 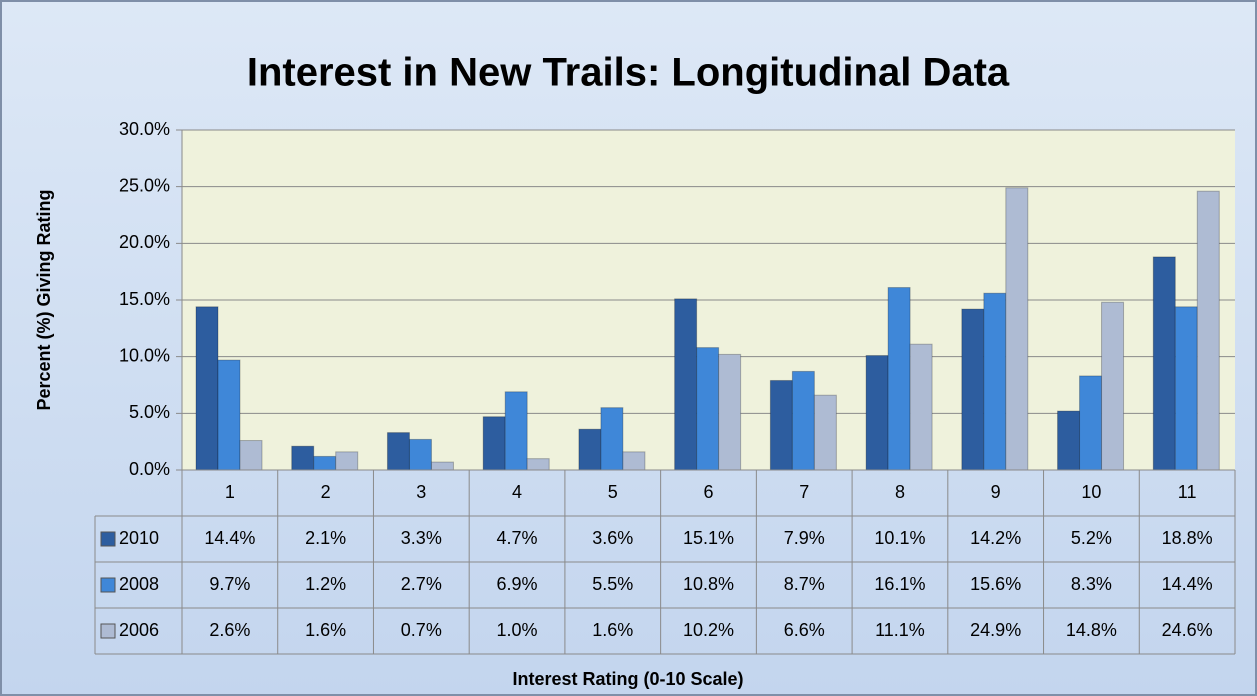 I want to click on y-tick-label: 0.0%, so click(x=149, y=469).